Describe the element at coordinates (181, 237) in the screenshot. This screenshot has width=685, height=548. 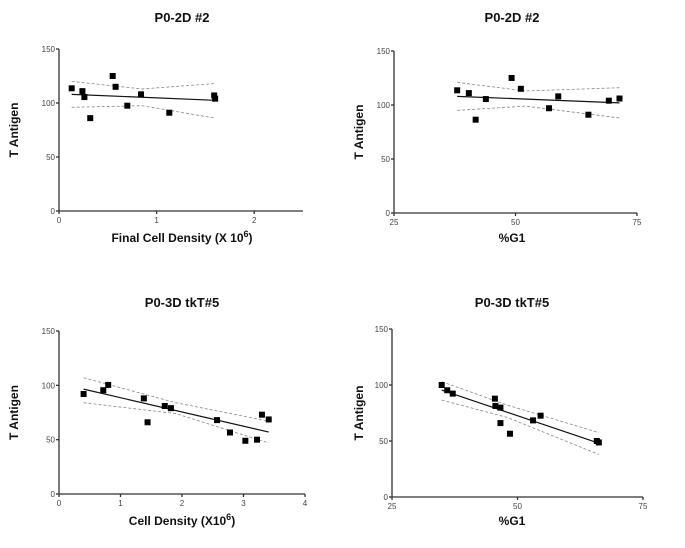
I see `x-axis-label: Final Cell Density (X 106)` at that location.